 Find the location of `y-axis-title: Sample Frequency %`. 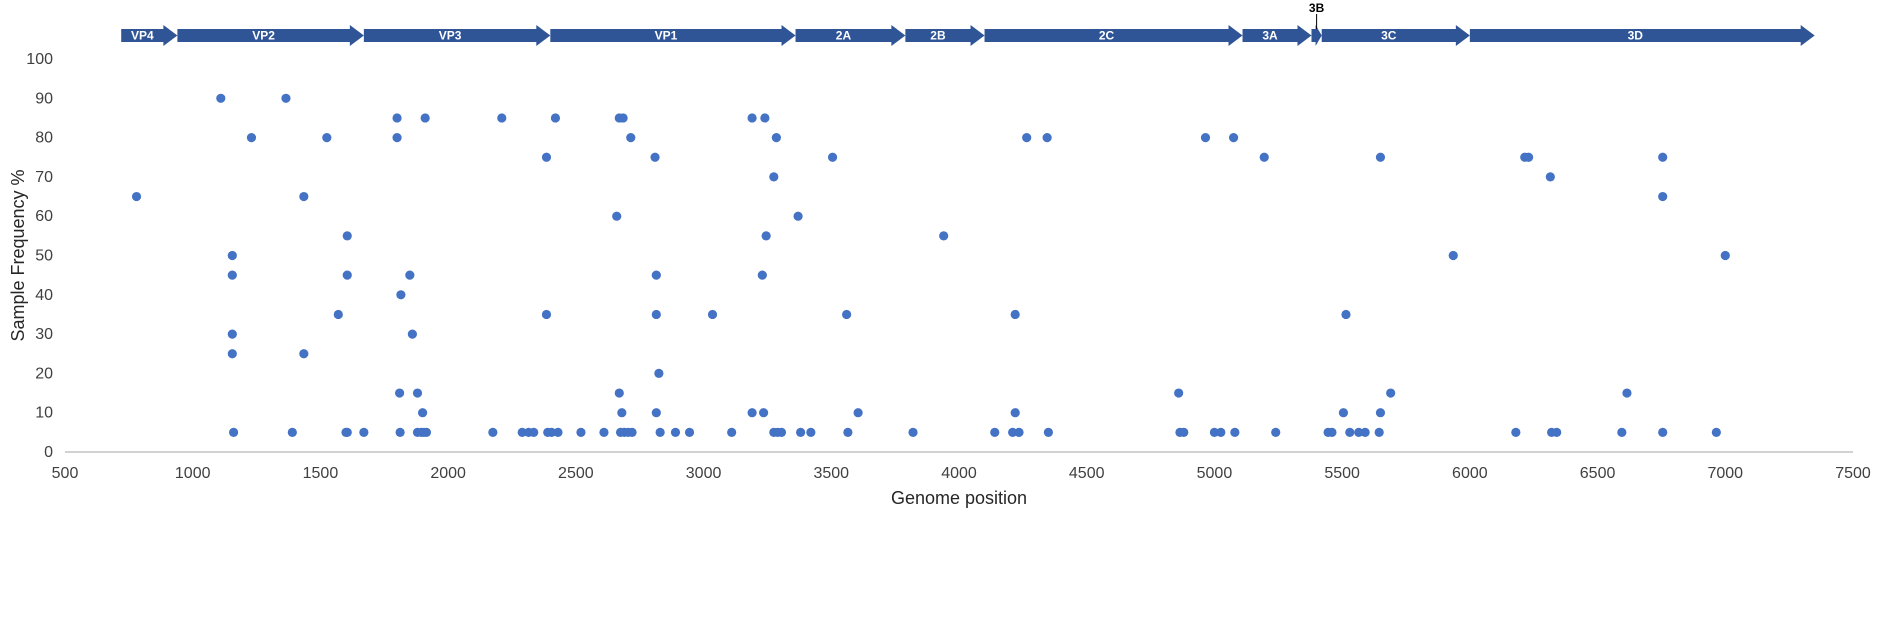

y-axis-title: Sample Frequency % is located at coordinates (18, 255).